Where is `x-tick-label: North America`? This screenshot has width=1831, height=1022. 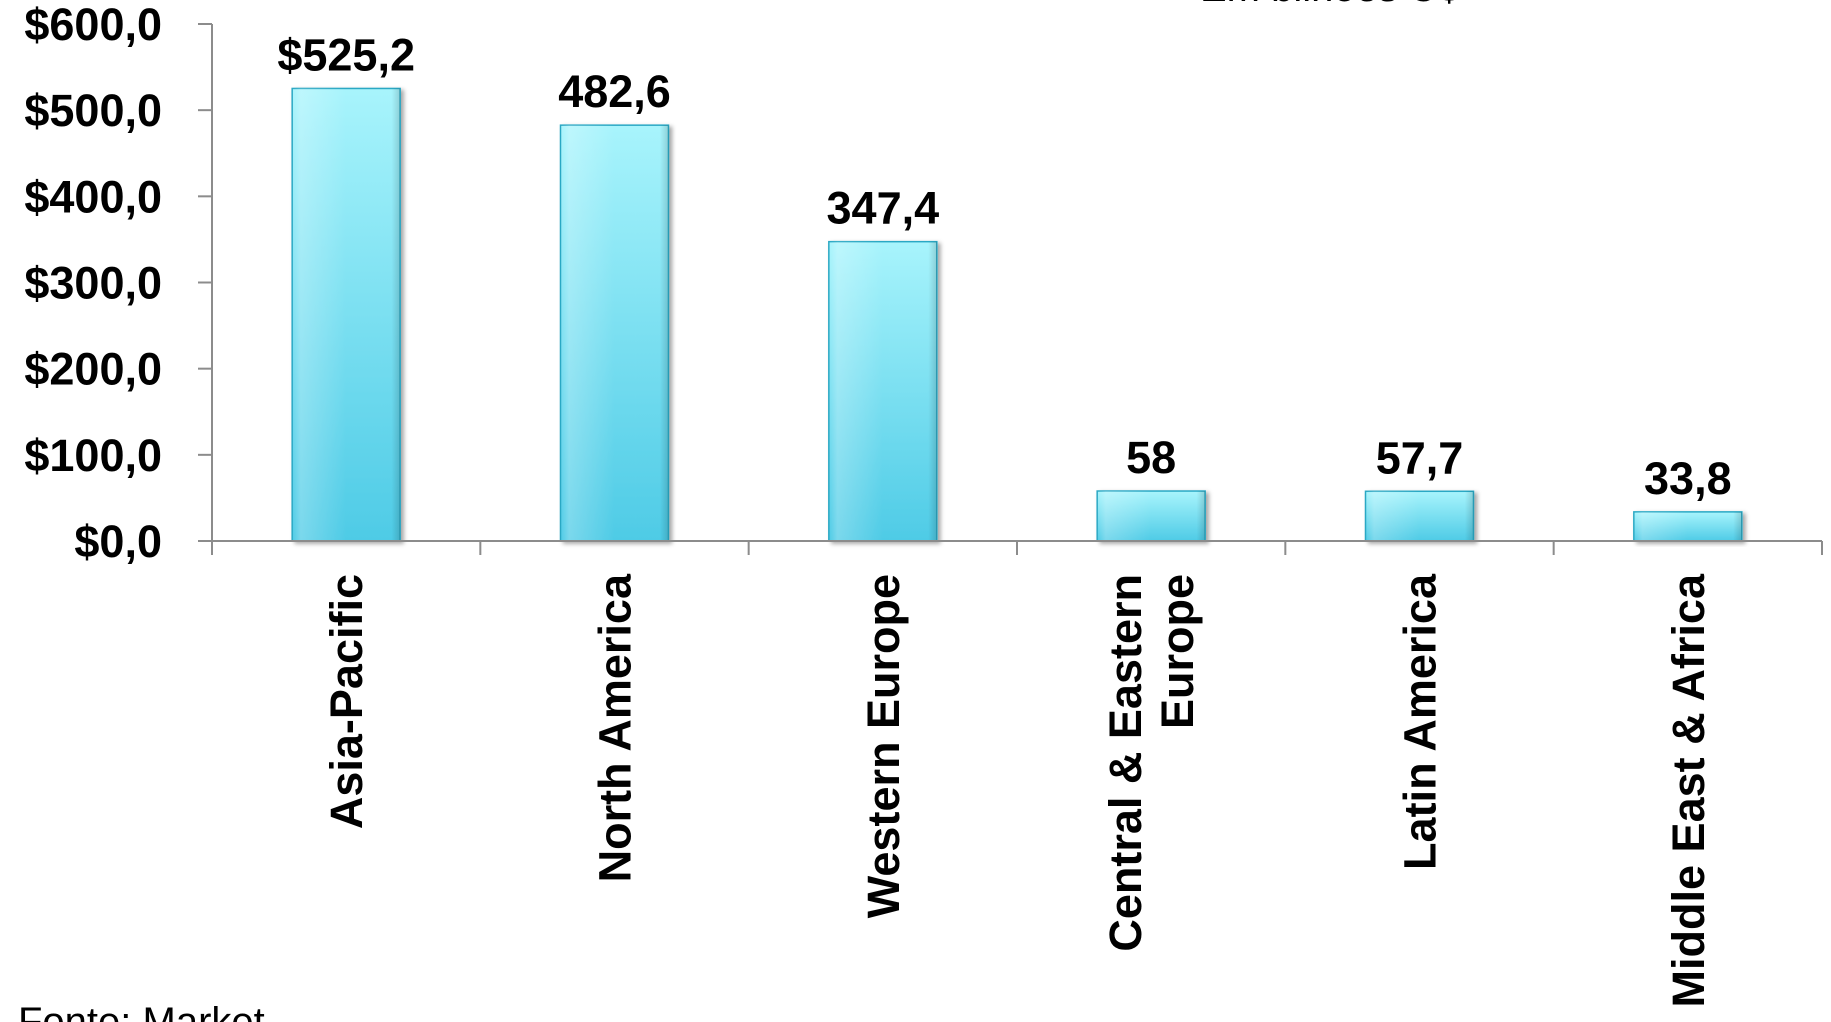
x-tick-label: North America is located at coordinates (615, 727).